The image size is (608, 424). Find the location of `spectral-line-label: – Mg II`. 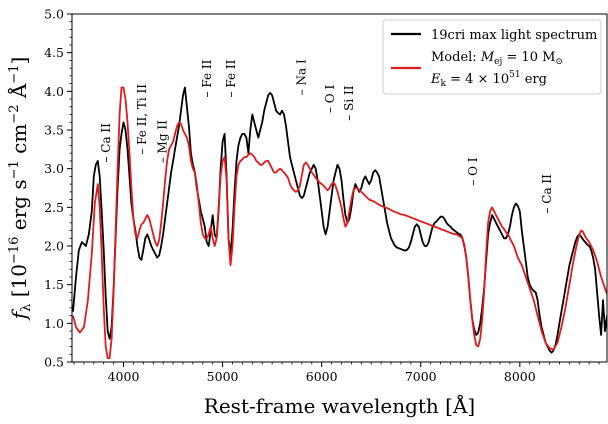

spectral-line-label: – Mg II is located at coordinates (163, 141).